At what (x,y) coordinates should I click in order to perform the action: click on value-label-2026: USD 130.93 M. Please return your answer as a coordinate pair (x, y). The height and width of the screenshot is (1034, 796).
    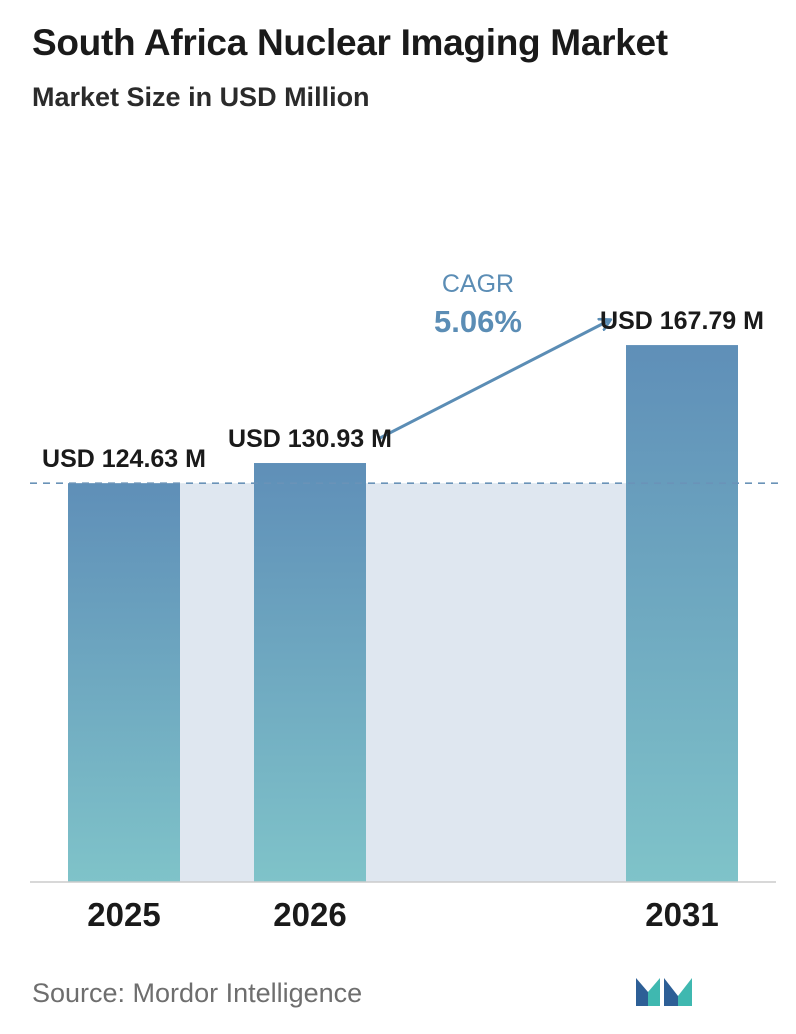
    Looking at the image, I should click on (310, 439).